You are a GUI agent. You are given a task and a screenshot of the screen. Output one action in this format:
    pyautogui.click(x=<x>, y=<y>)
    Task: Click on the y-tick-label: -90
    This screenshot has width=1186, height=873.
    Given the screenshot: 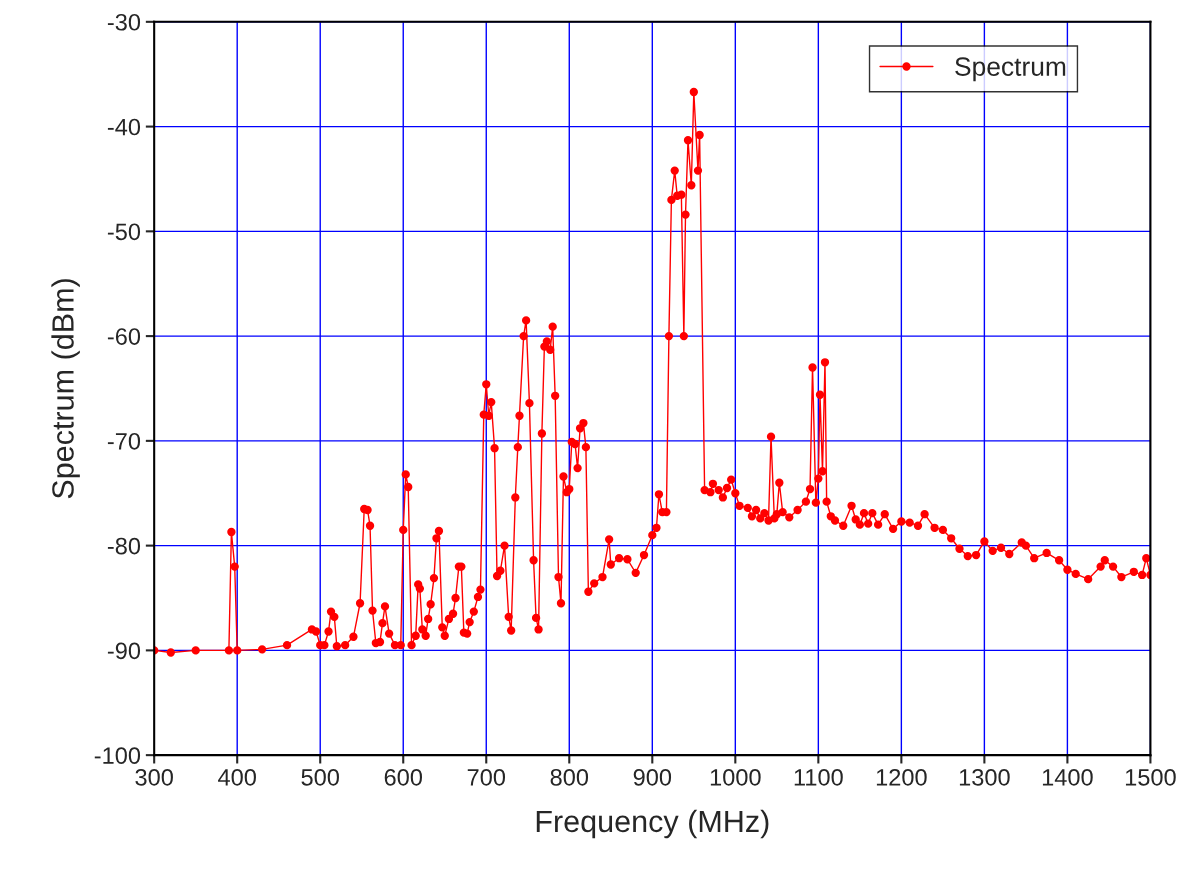 What is the action you would take?
    pyautogui.click(x=124, y=651)
    